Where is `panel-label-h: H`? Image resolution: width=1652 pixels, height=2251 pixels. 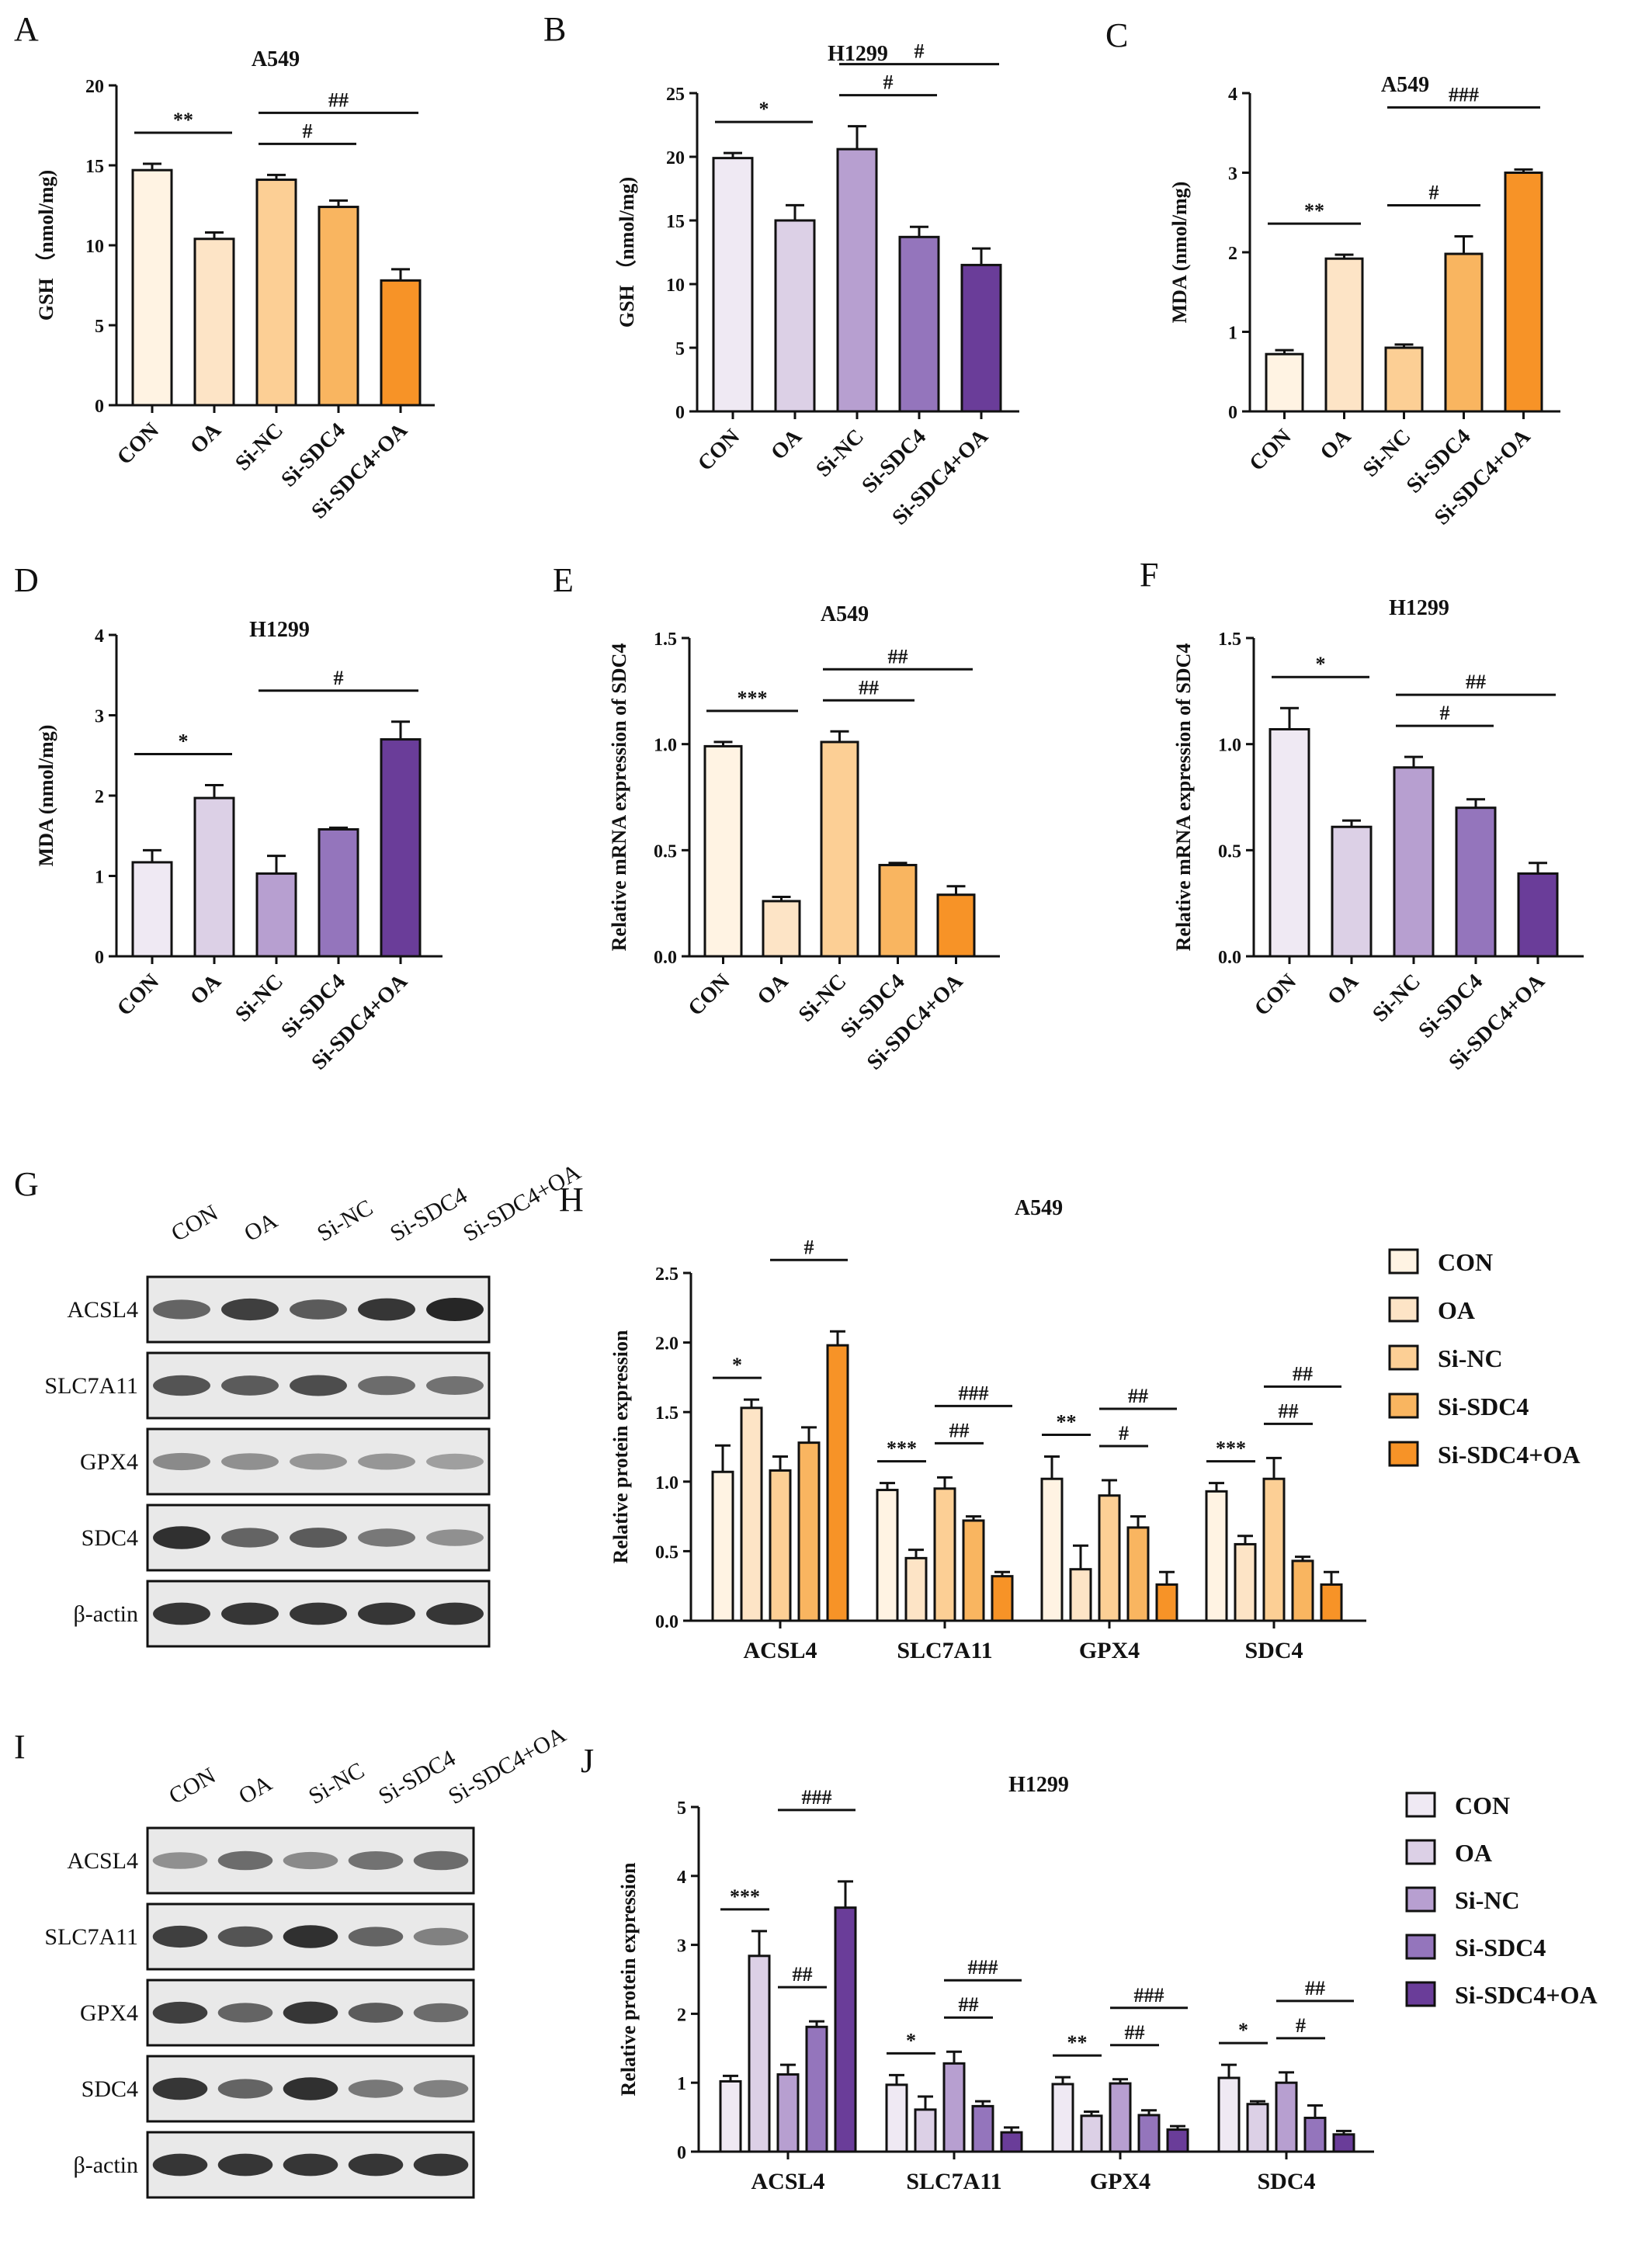 panel-label-h: H is located at coordinates (571, 1200).